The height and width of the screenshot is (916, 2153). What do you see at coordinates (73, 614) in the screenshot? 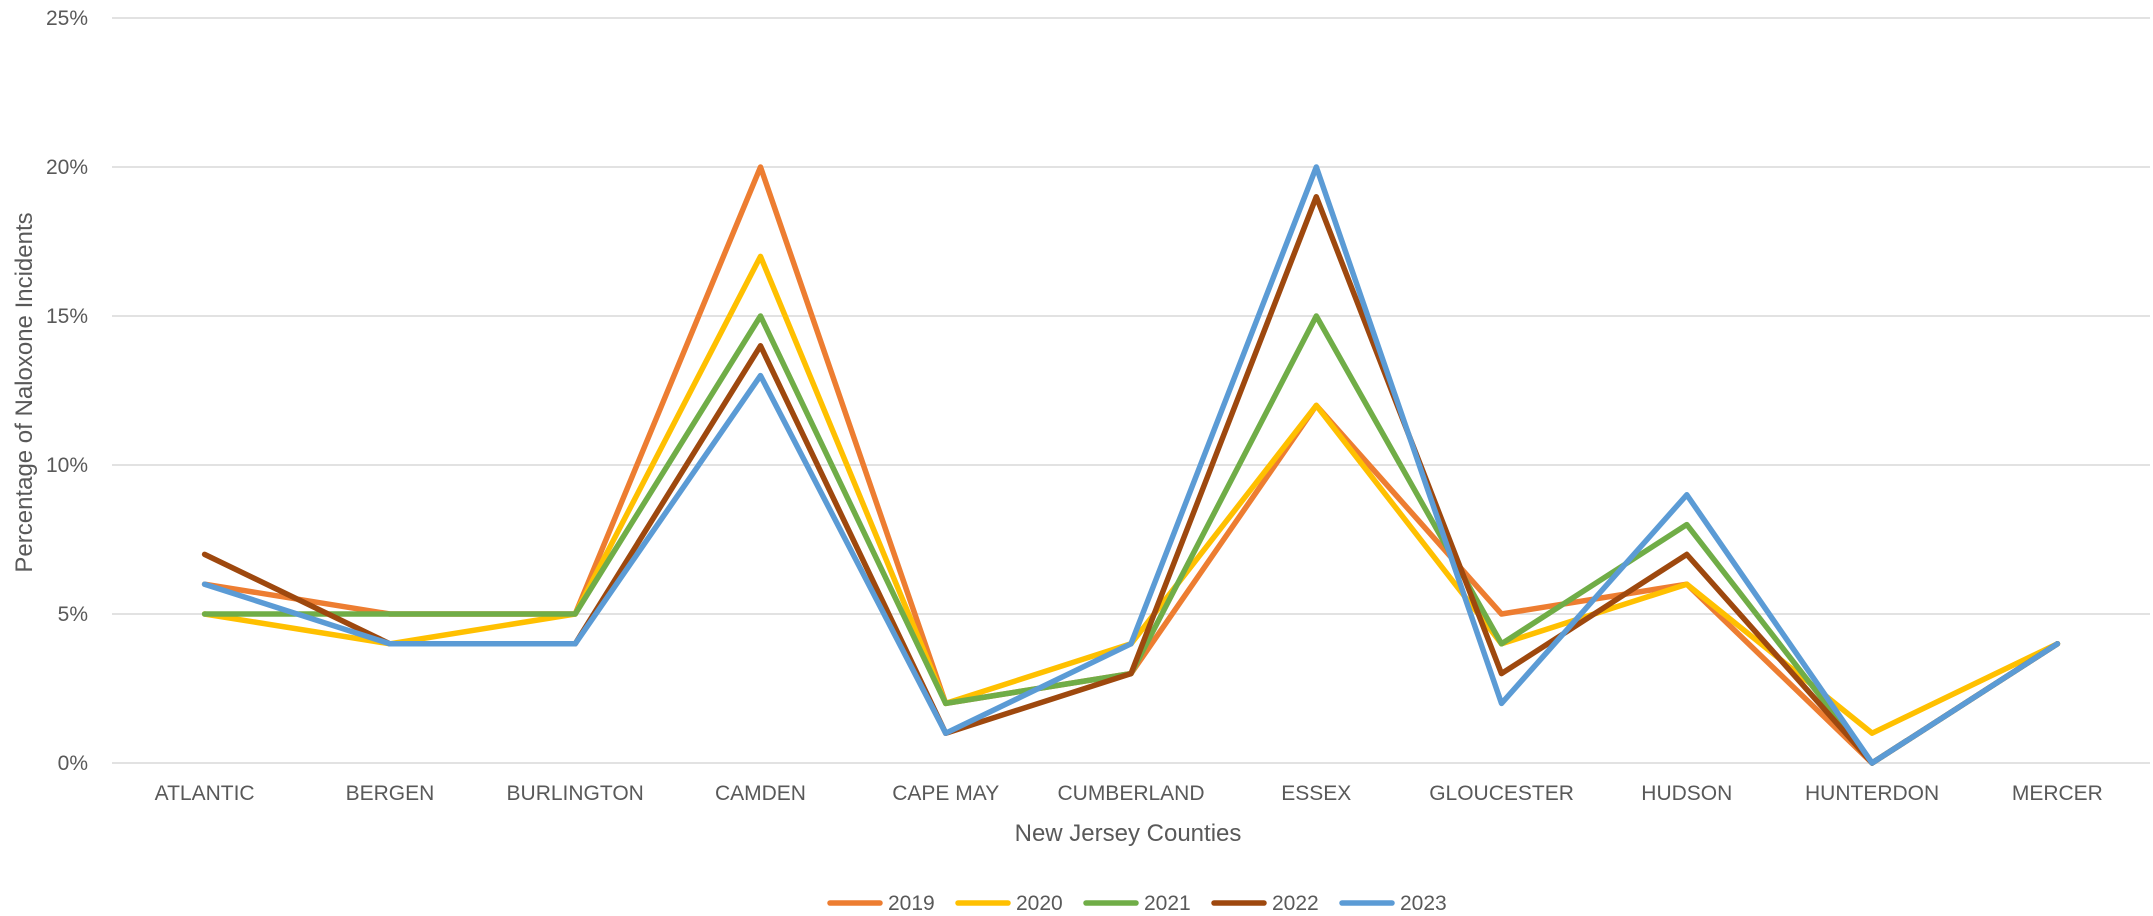
I see `y-tick-label: 5%` at bounding box center [73, 614].